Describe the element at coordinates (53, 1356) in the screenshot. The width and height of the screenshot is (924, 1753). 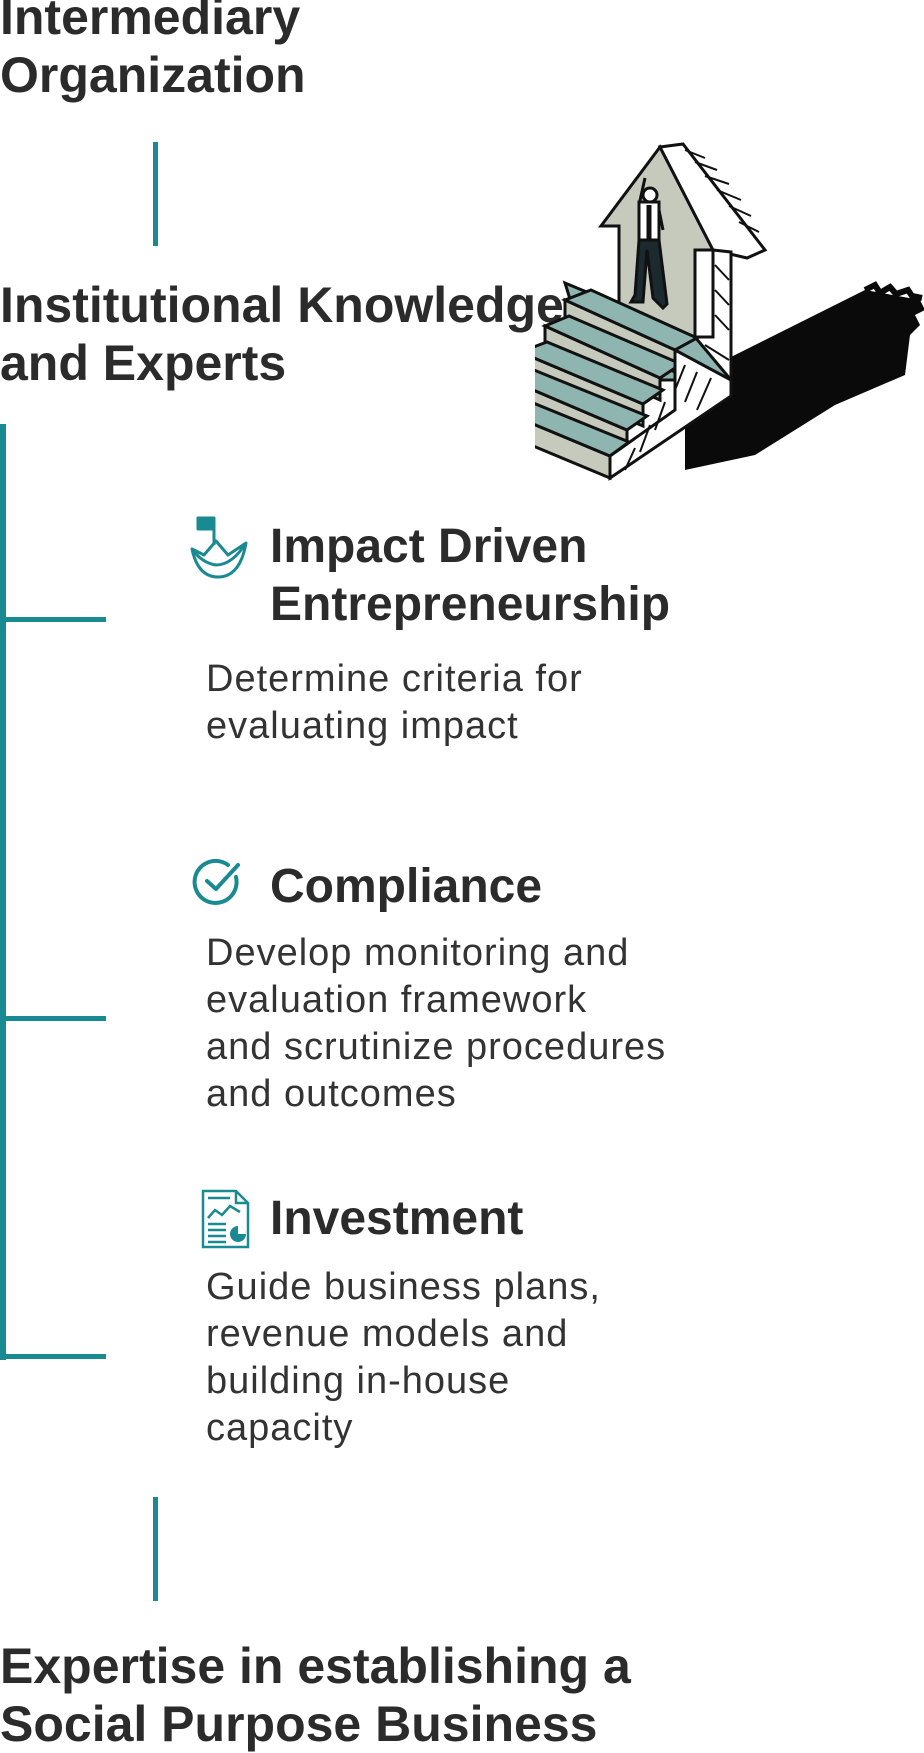
I see `bracket-tick-investment` at that location.